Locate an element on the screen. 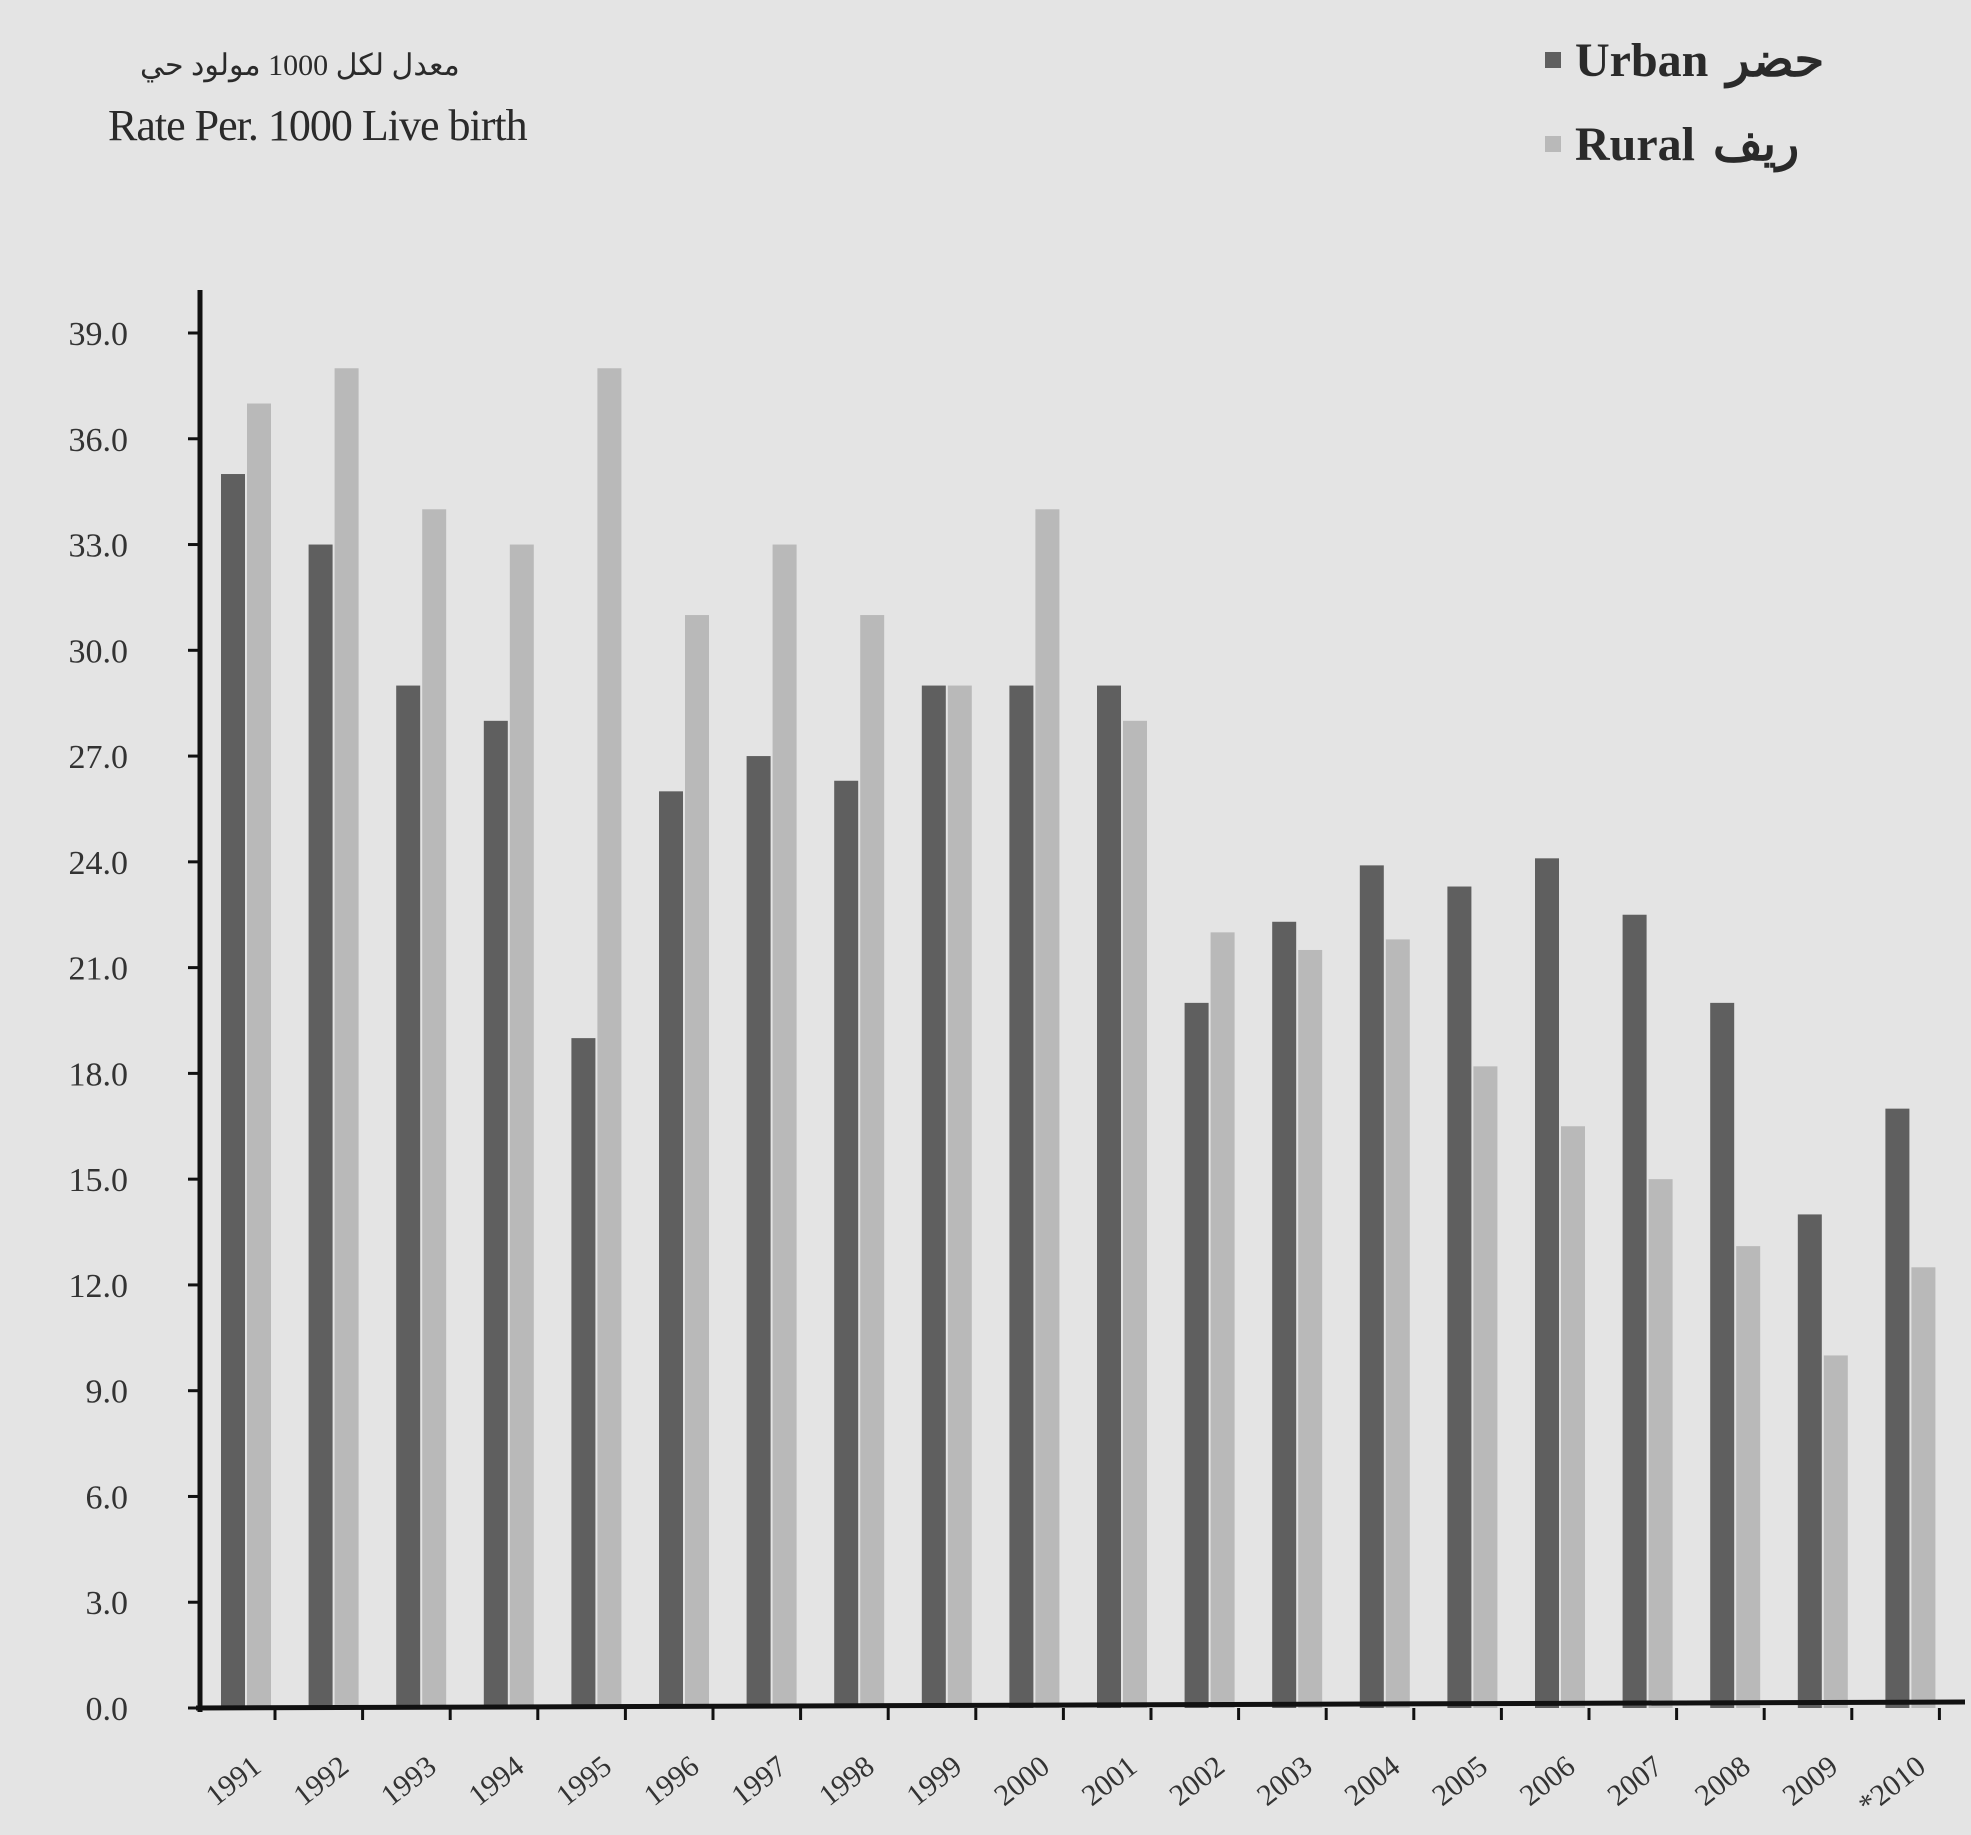 The width and height of the screenshot is (1971, 1835). x-tick-label: 2009 is located at coordinates (1811, 1781).